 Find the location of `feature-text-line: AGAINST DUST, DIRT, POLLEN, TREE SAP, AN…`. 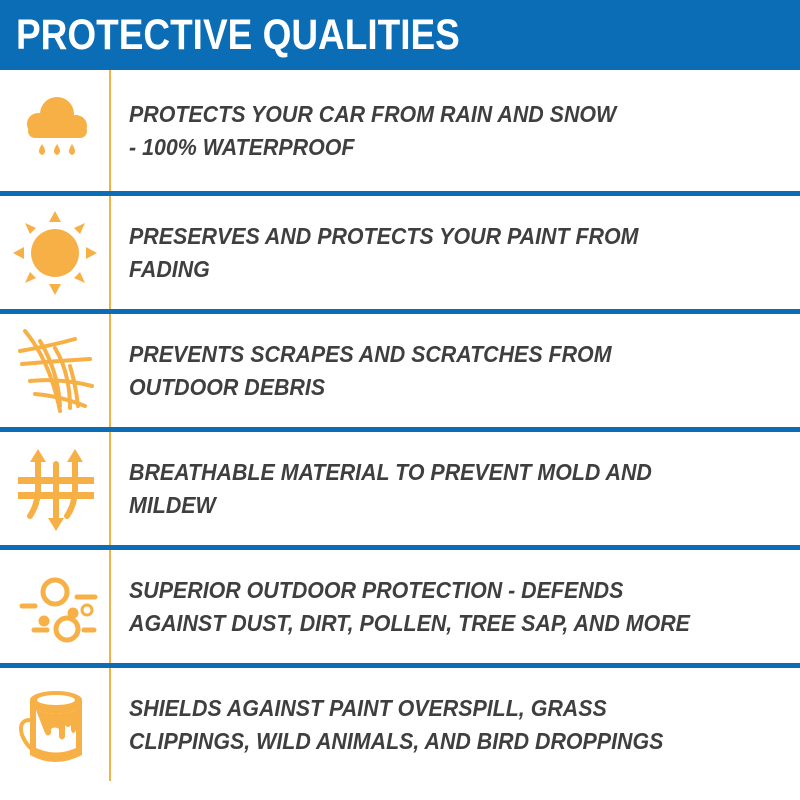

feature-text-line: AGAINST DUST, DIRT, POLLEN, TREE SAP, AN… is located at coordinates (409, 622).